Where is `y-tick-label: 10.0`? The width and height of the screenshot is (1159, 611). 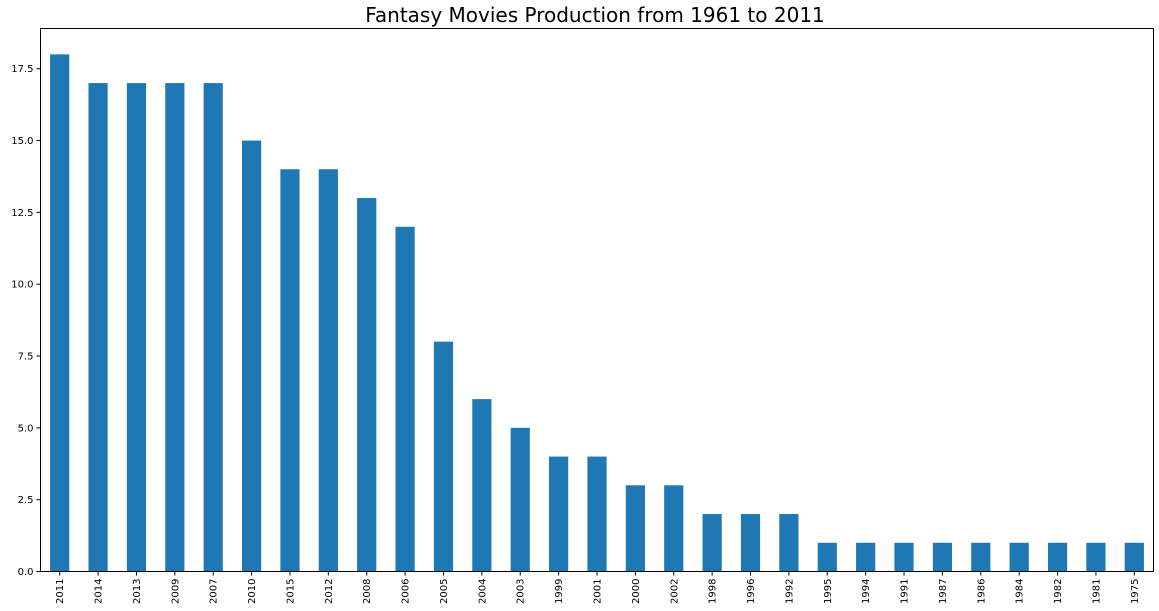 y-tick-label: 10.0 is located at coordinates (22, 285).